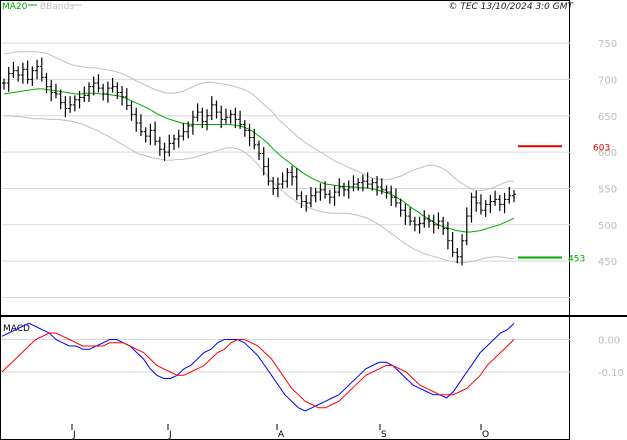 The height and width of the screenshot is (440, 627). Describe the element at coordinates (607, 189) in the screenshot. I see `y-tick-label: 550` at that location.